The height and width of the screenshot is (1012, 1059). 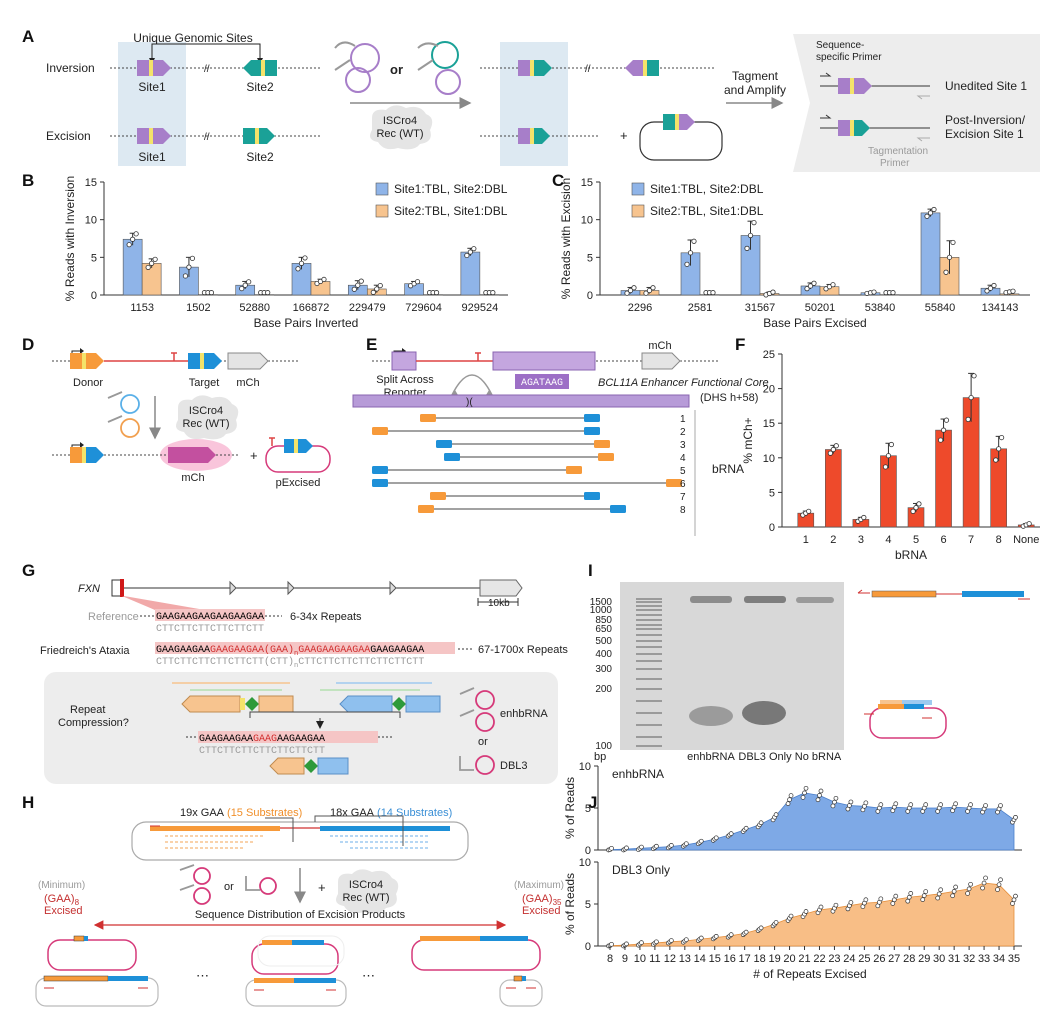 I want to click on ref-seq: GAAGAAGAAGAAGAAGAA, so click(x=210, y=617).